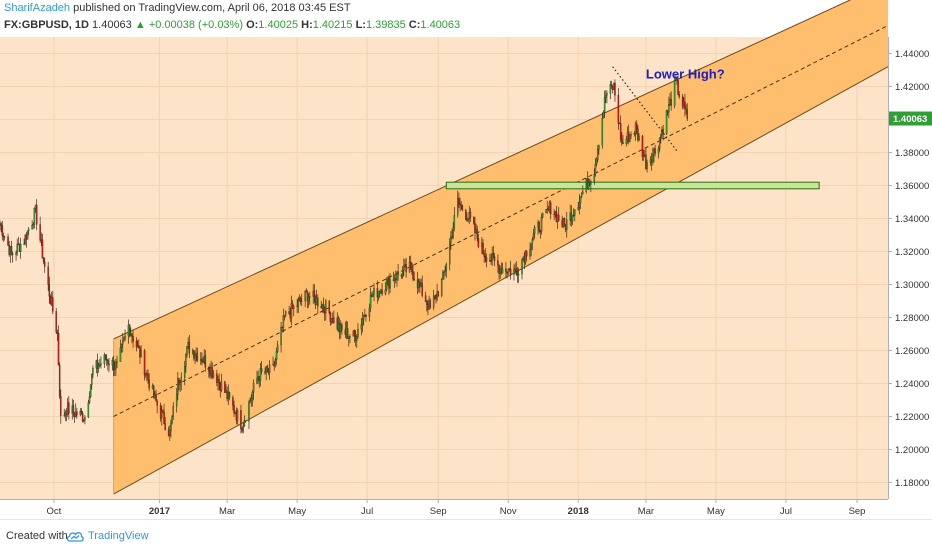  Describe the element at coordinates (912, 285) in the screenshot. I see `y-tick-label: 1.30000` at that location.